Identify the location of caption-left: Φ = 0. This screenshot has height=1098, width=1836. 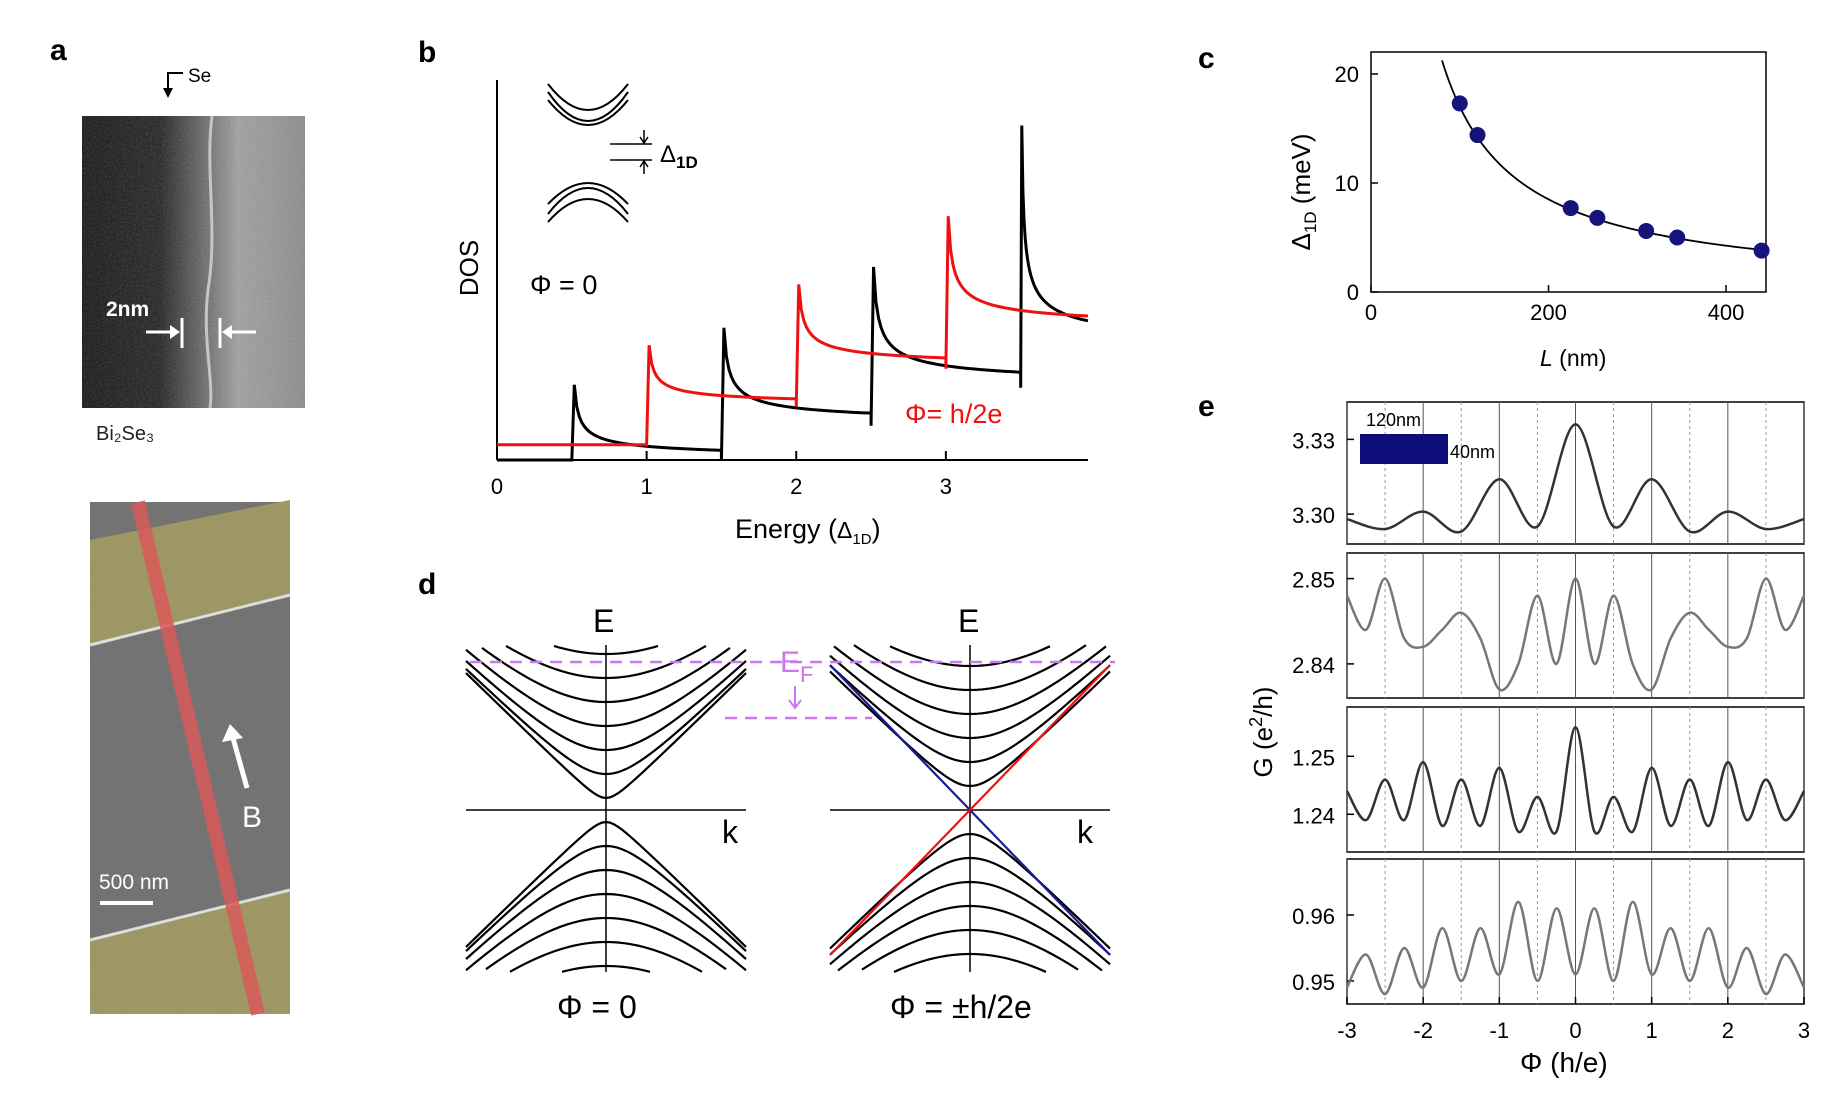
(597, 1007).